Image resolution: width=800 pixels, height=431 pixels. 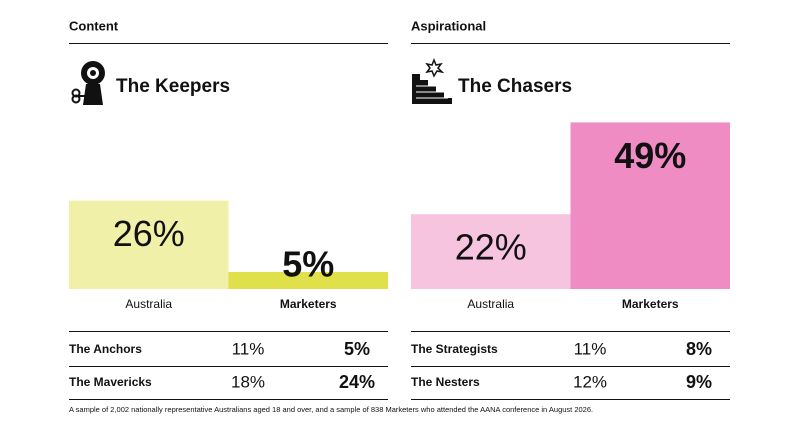 I want to click on section-label: Content, so click(x=94, y=25).